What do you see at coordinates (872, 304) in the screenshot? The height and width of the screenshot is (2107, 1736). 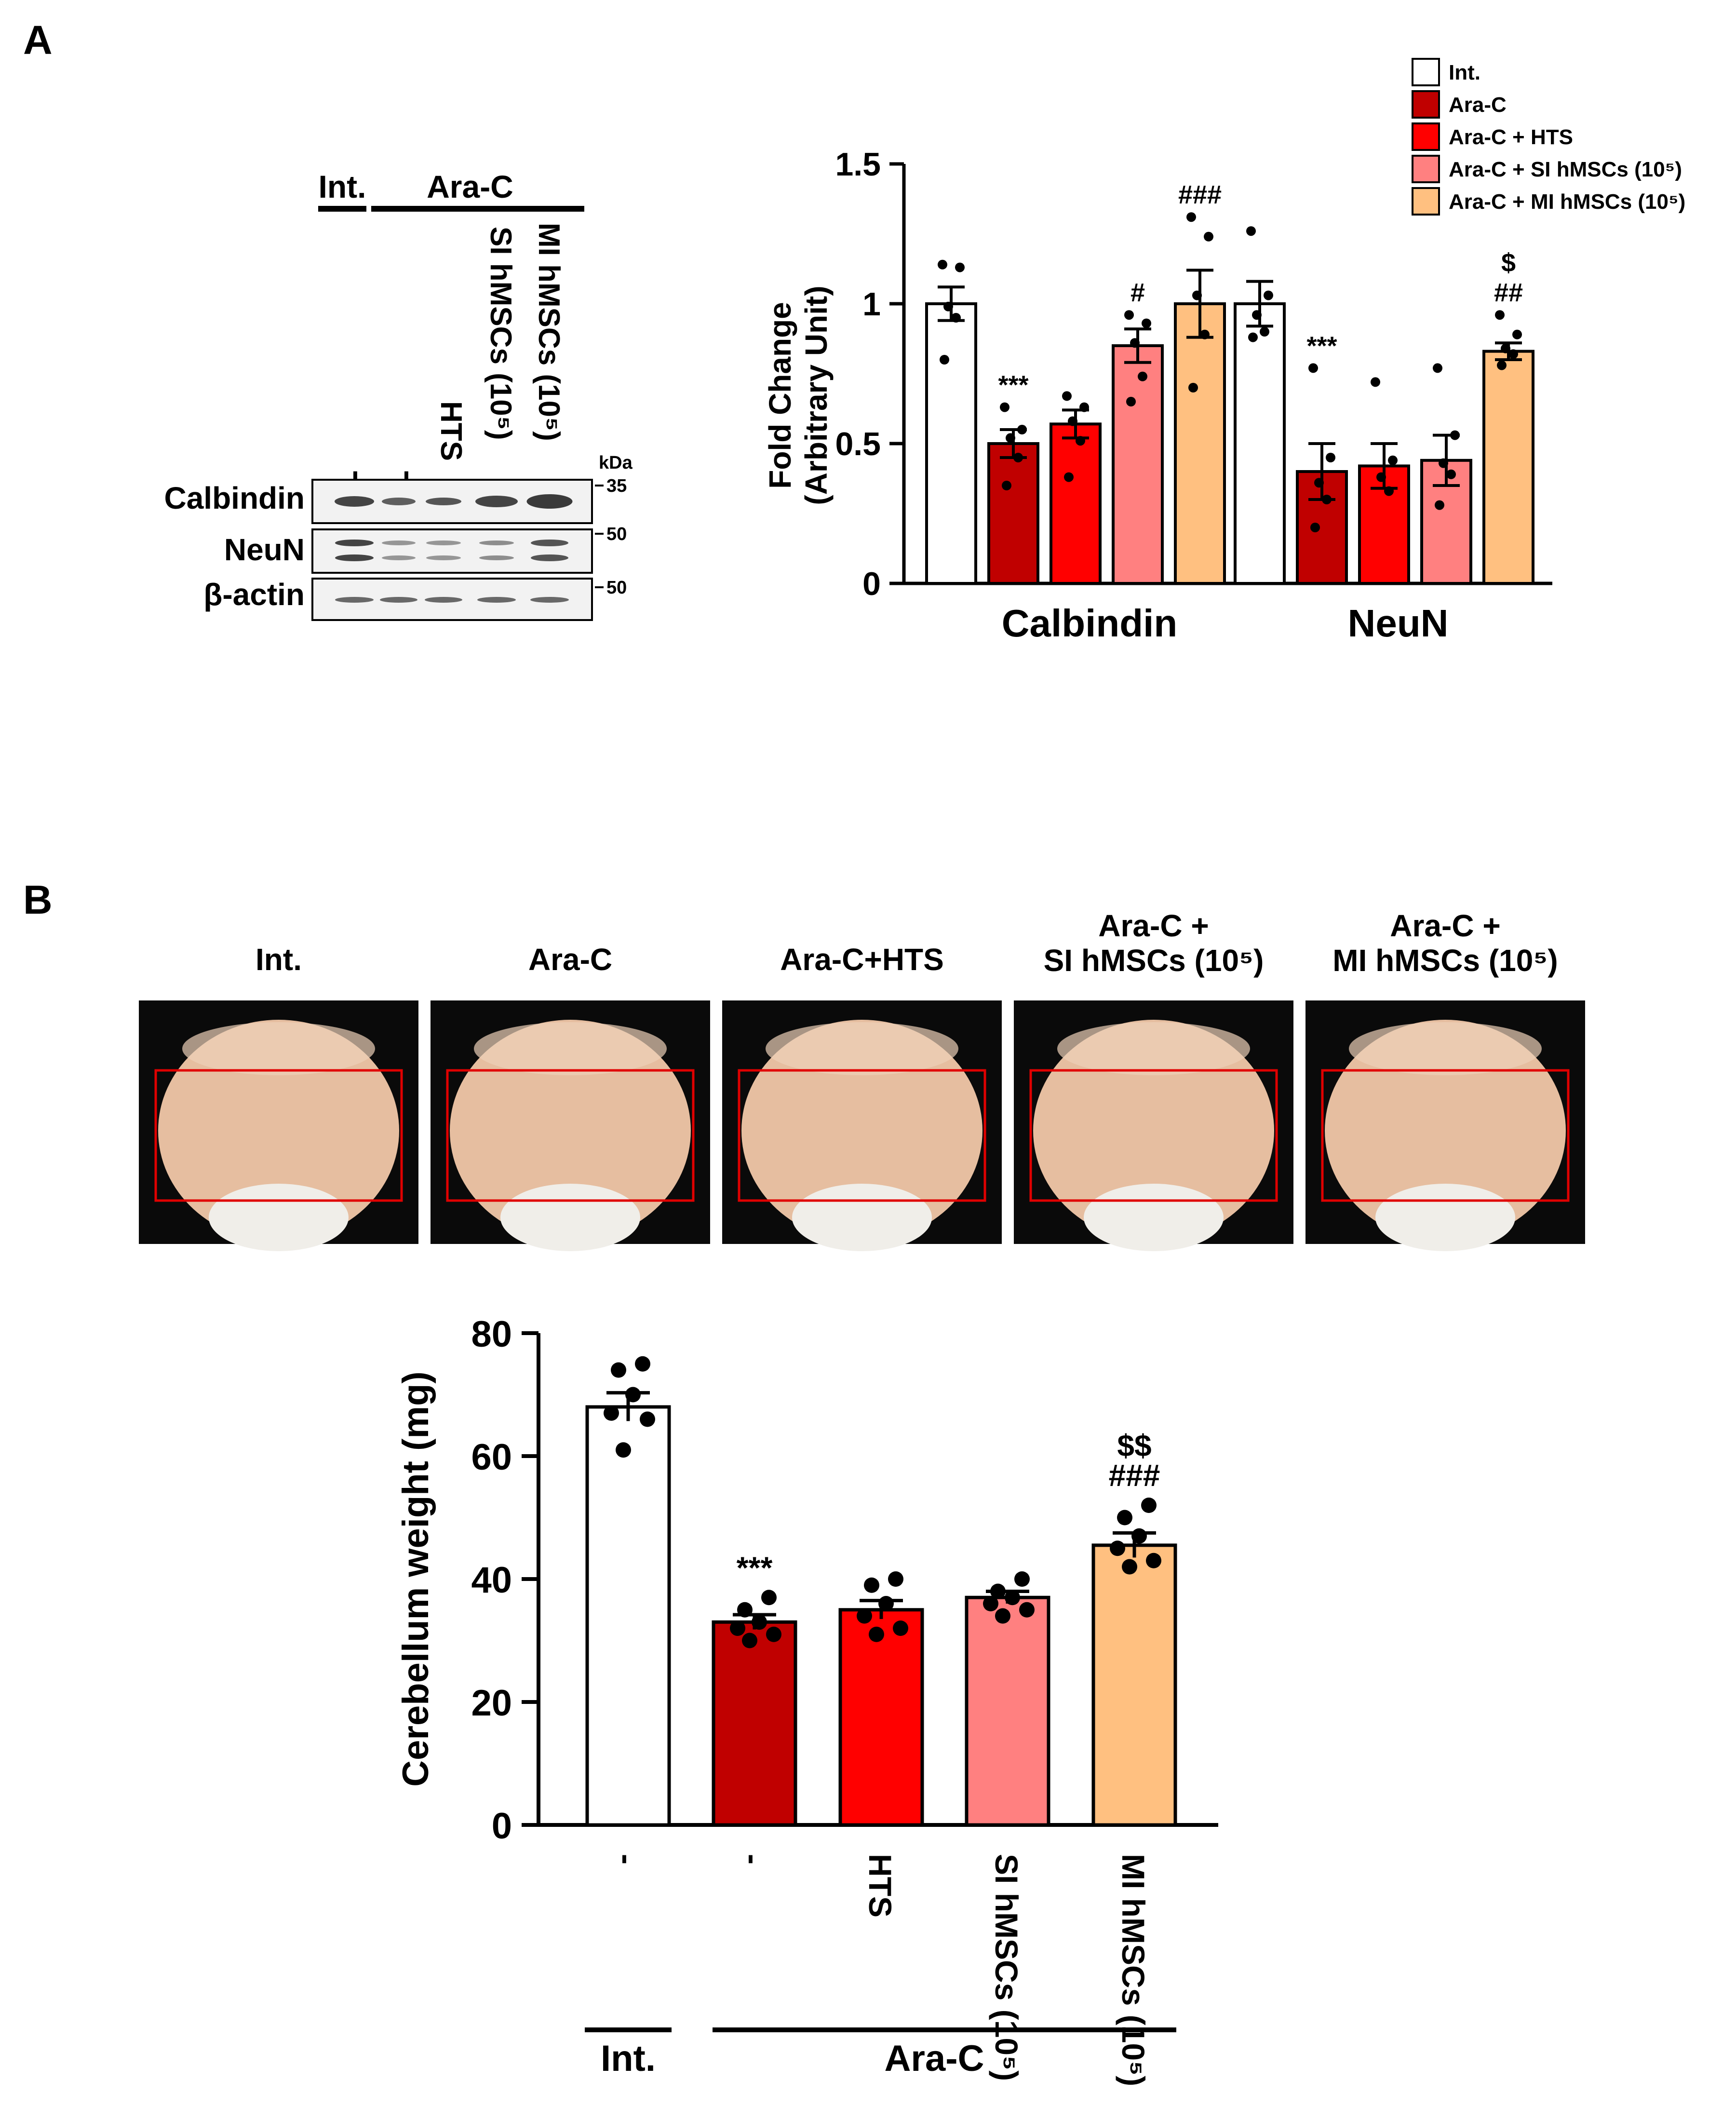 I see `chart-a-ytick-label: 1` at bounding box center [872, 304].